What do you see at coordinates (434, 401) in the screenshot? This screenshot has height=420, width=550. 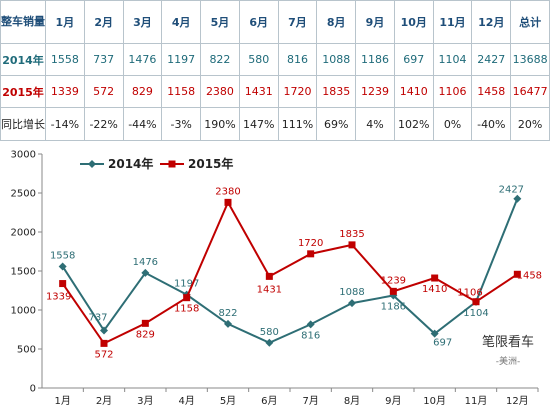 I see `x-tick-label: 10月` at bounding box center [434, 401].